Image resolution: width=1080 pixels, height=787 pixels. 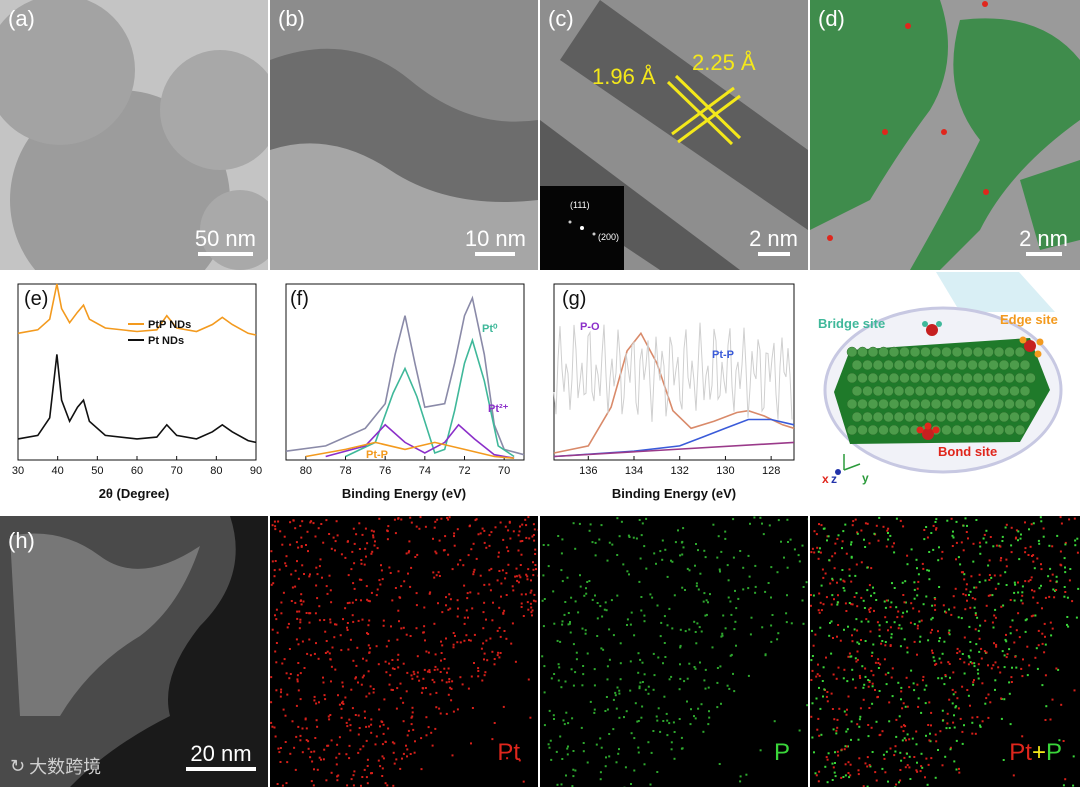 What do you see at coordinates (464, 471) in the screenshot?
I see `x-tick-label: 72` at bounding box center [464, 471].